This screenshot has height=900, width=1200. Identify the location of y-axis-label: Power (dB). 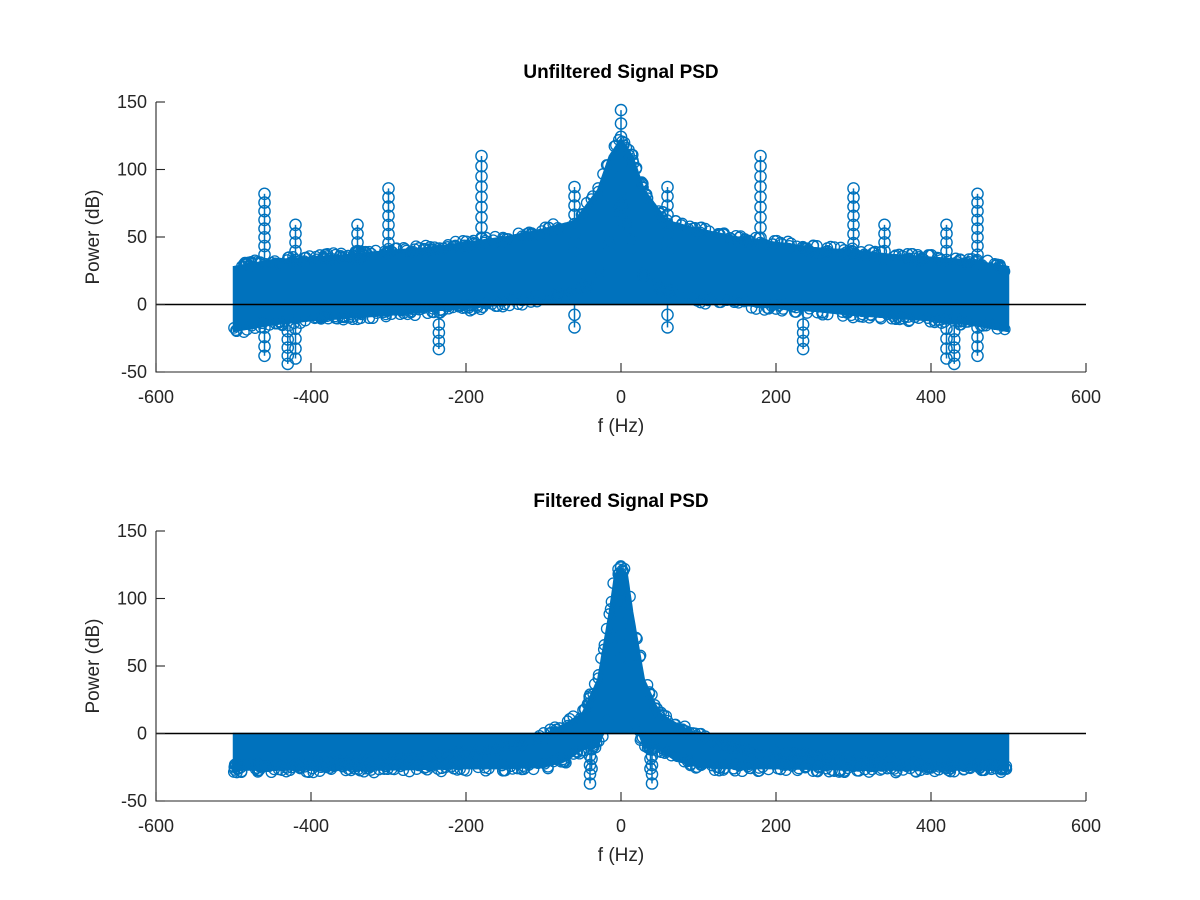
(93, 665).